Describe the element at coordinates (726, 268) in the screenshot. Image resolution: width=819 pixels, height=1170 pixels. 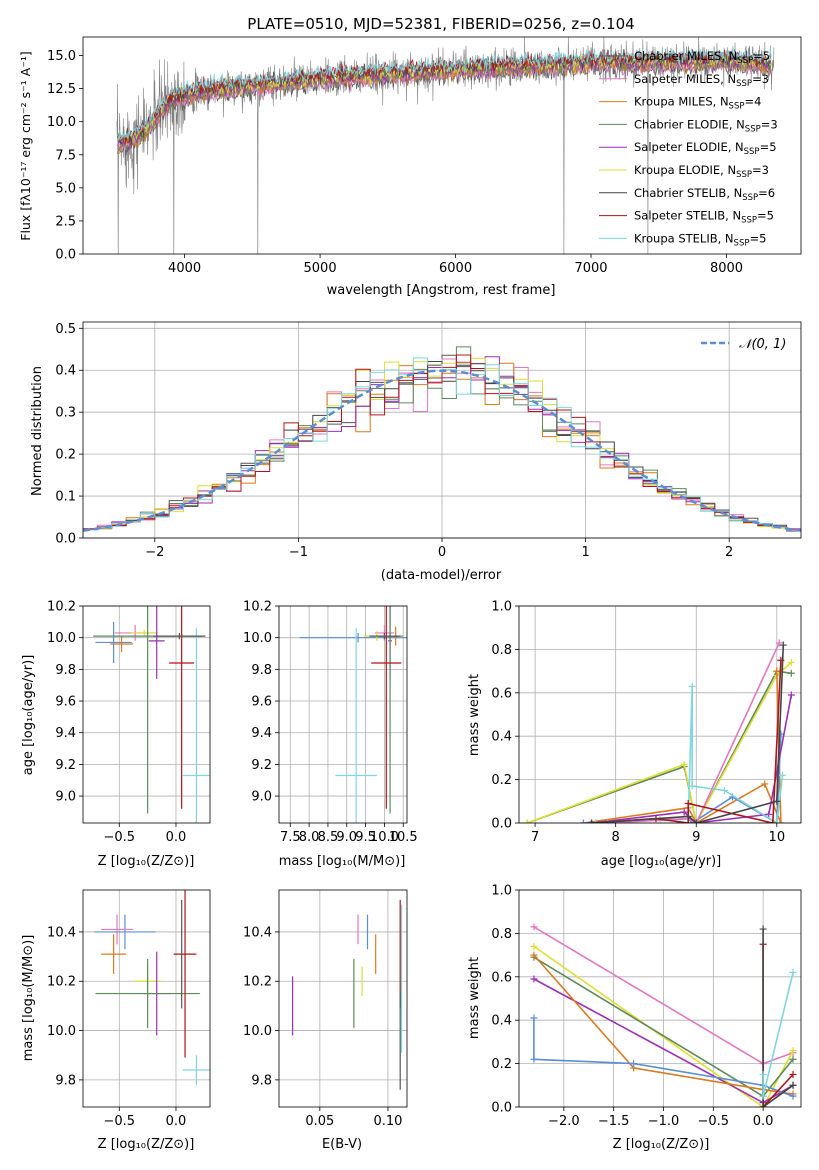
I see `x-tick-label: 8000` at that location.